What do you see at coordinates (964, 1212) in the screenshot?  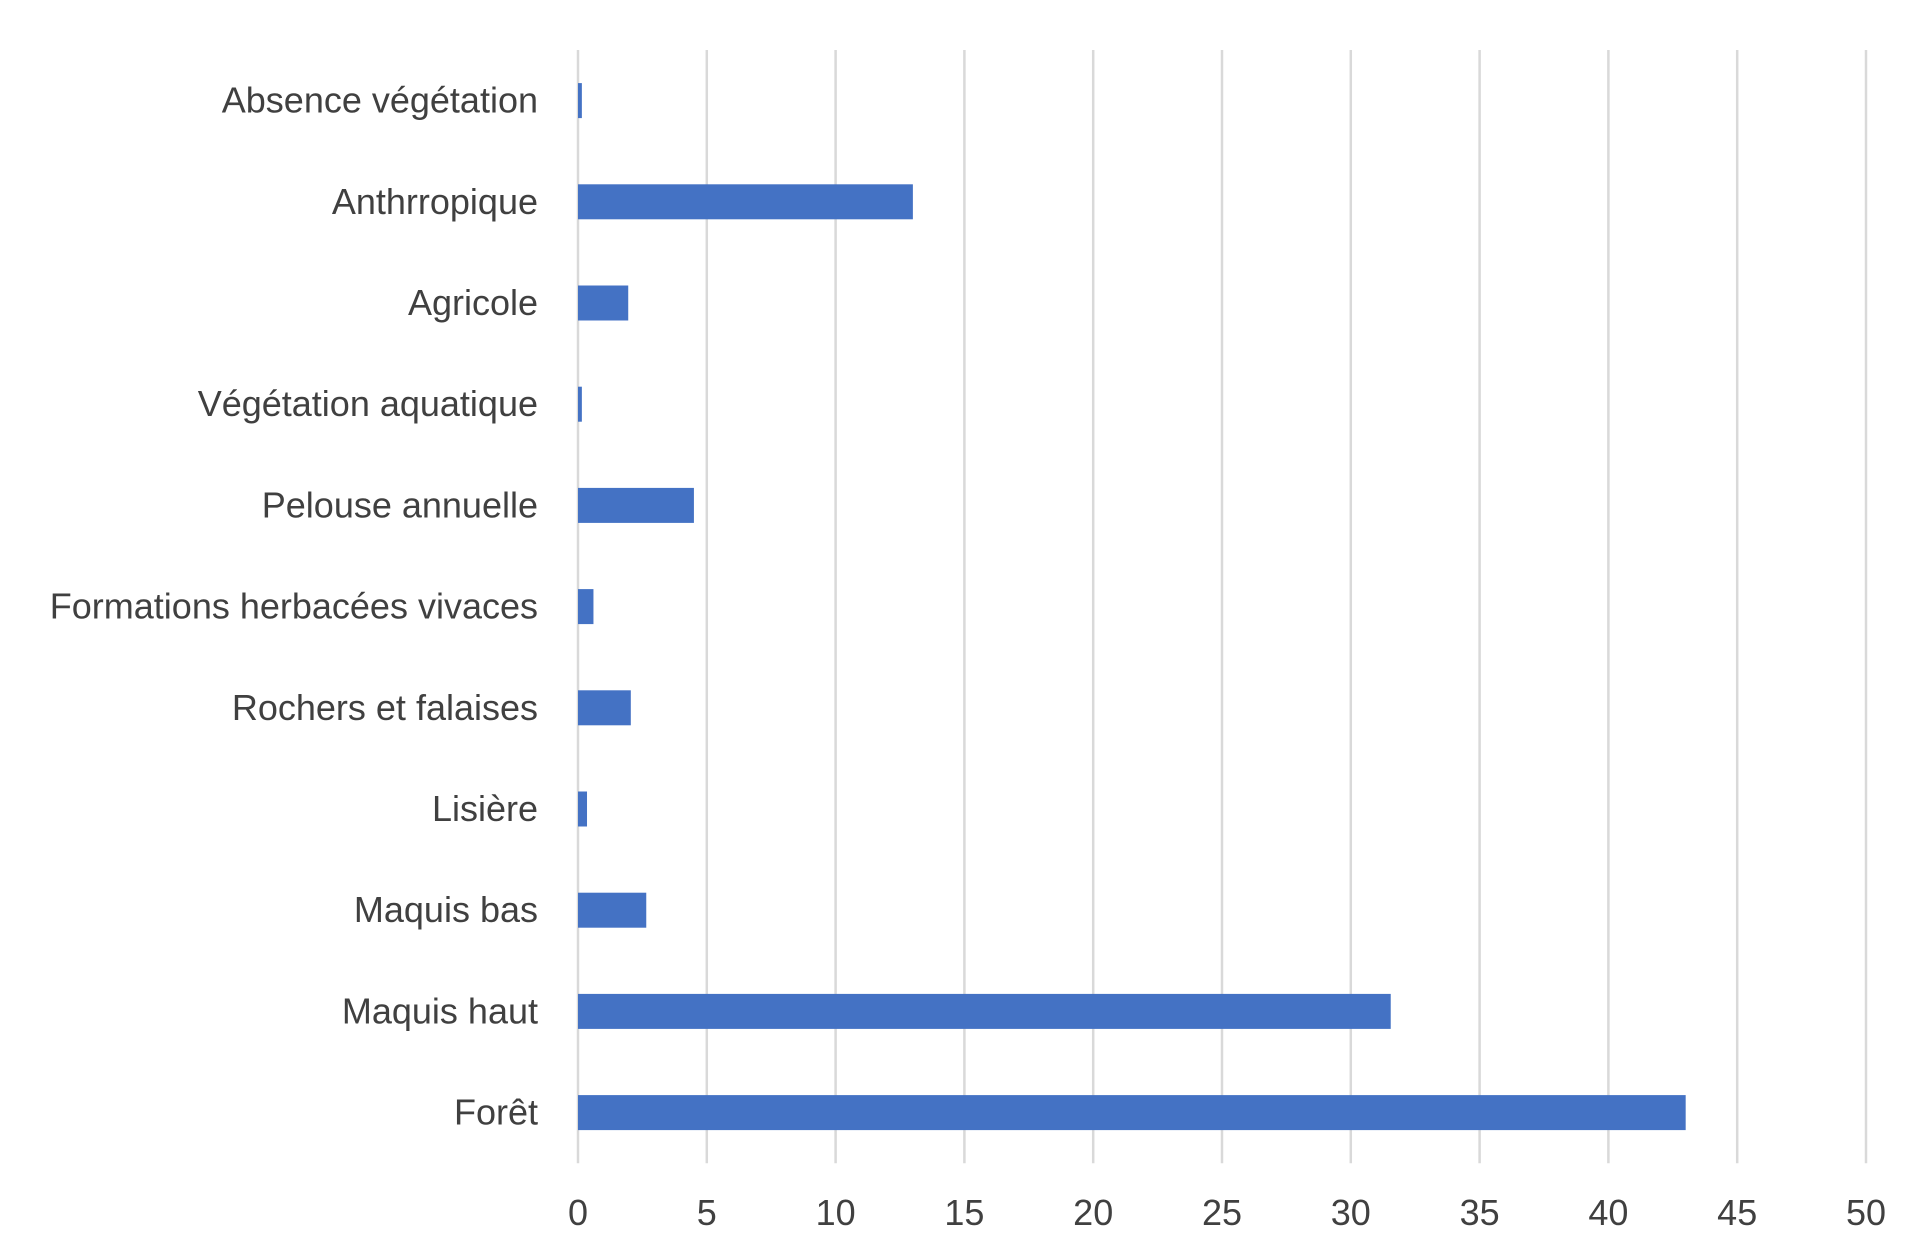 I see `x-tick-label: 15` at bounding box center [964, 1212].